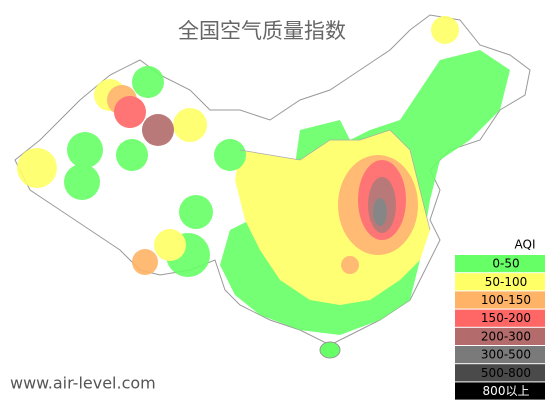 The width and height of the screenshot is (555, 400). I want to click on red-spot, so click(130, 112).